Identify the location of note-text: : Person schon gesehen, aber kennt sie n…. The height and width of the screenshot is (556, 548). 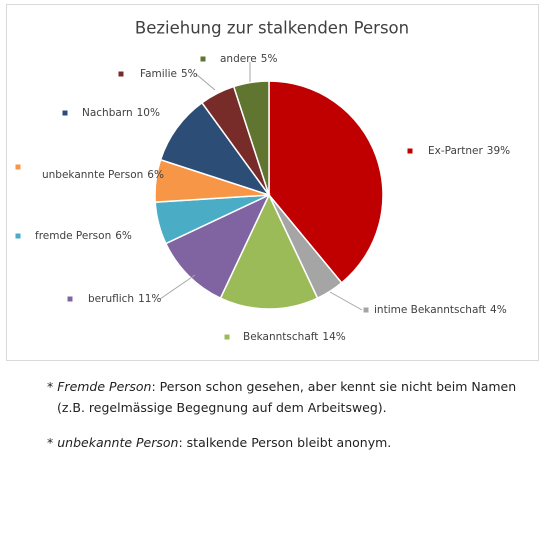
(334, 386).